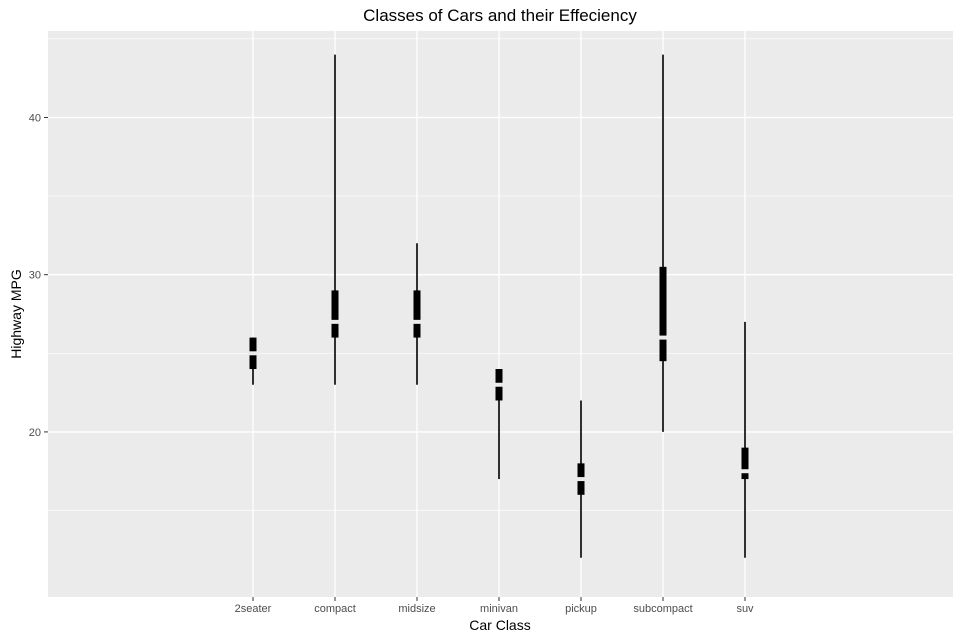 The image size is (960, 640). What do you see at coordinates (745, 463) in the screenshot?
I see `box-suv` at bounding box center [745, 463].